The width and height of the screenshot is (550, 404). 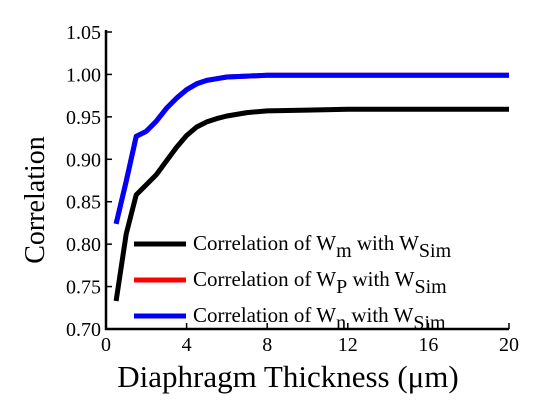 What do you see at coordinates (509, 345) in the screenshot?
I see `x-tick-label: 20` at bounding box center [509, 345].